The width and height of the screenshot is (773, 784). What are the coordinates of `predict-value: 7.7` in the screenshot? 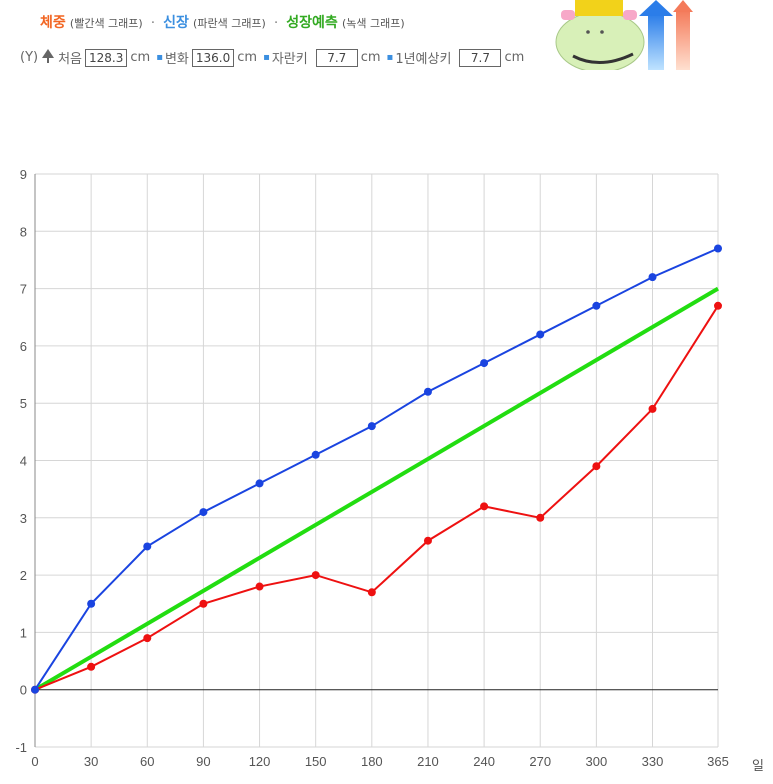 It's located at (480, 57).